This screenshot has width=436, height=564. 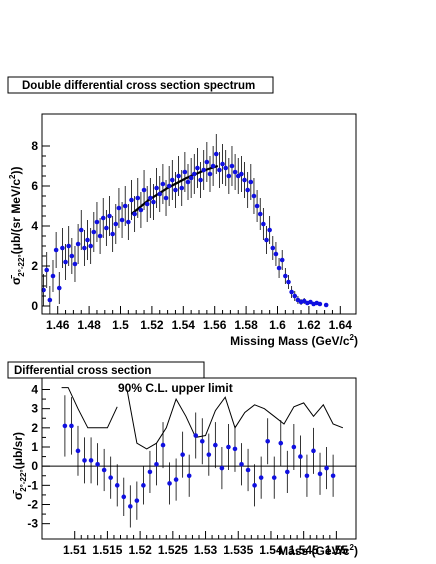 I want to click on bottom-chart-title: Differential cross section, so click(x=82, y=371).